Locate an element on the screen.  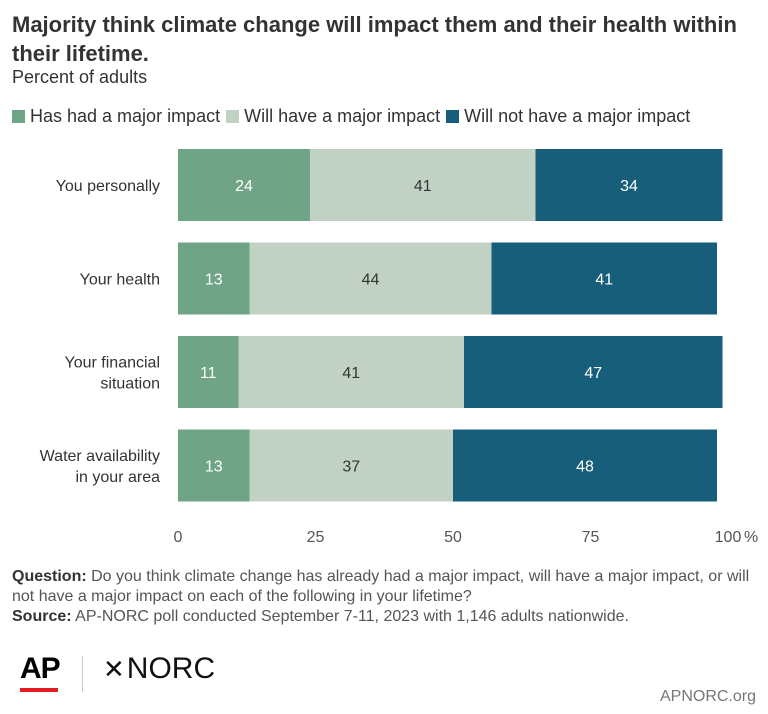
bar-value-label: 48 is located at coordinates (585, 467).